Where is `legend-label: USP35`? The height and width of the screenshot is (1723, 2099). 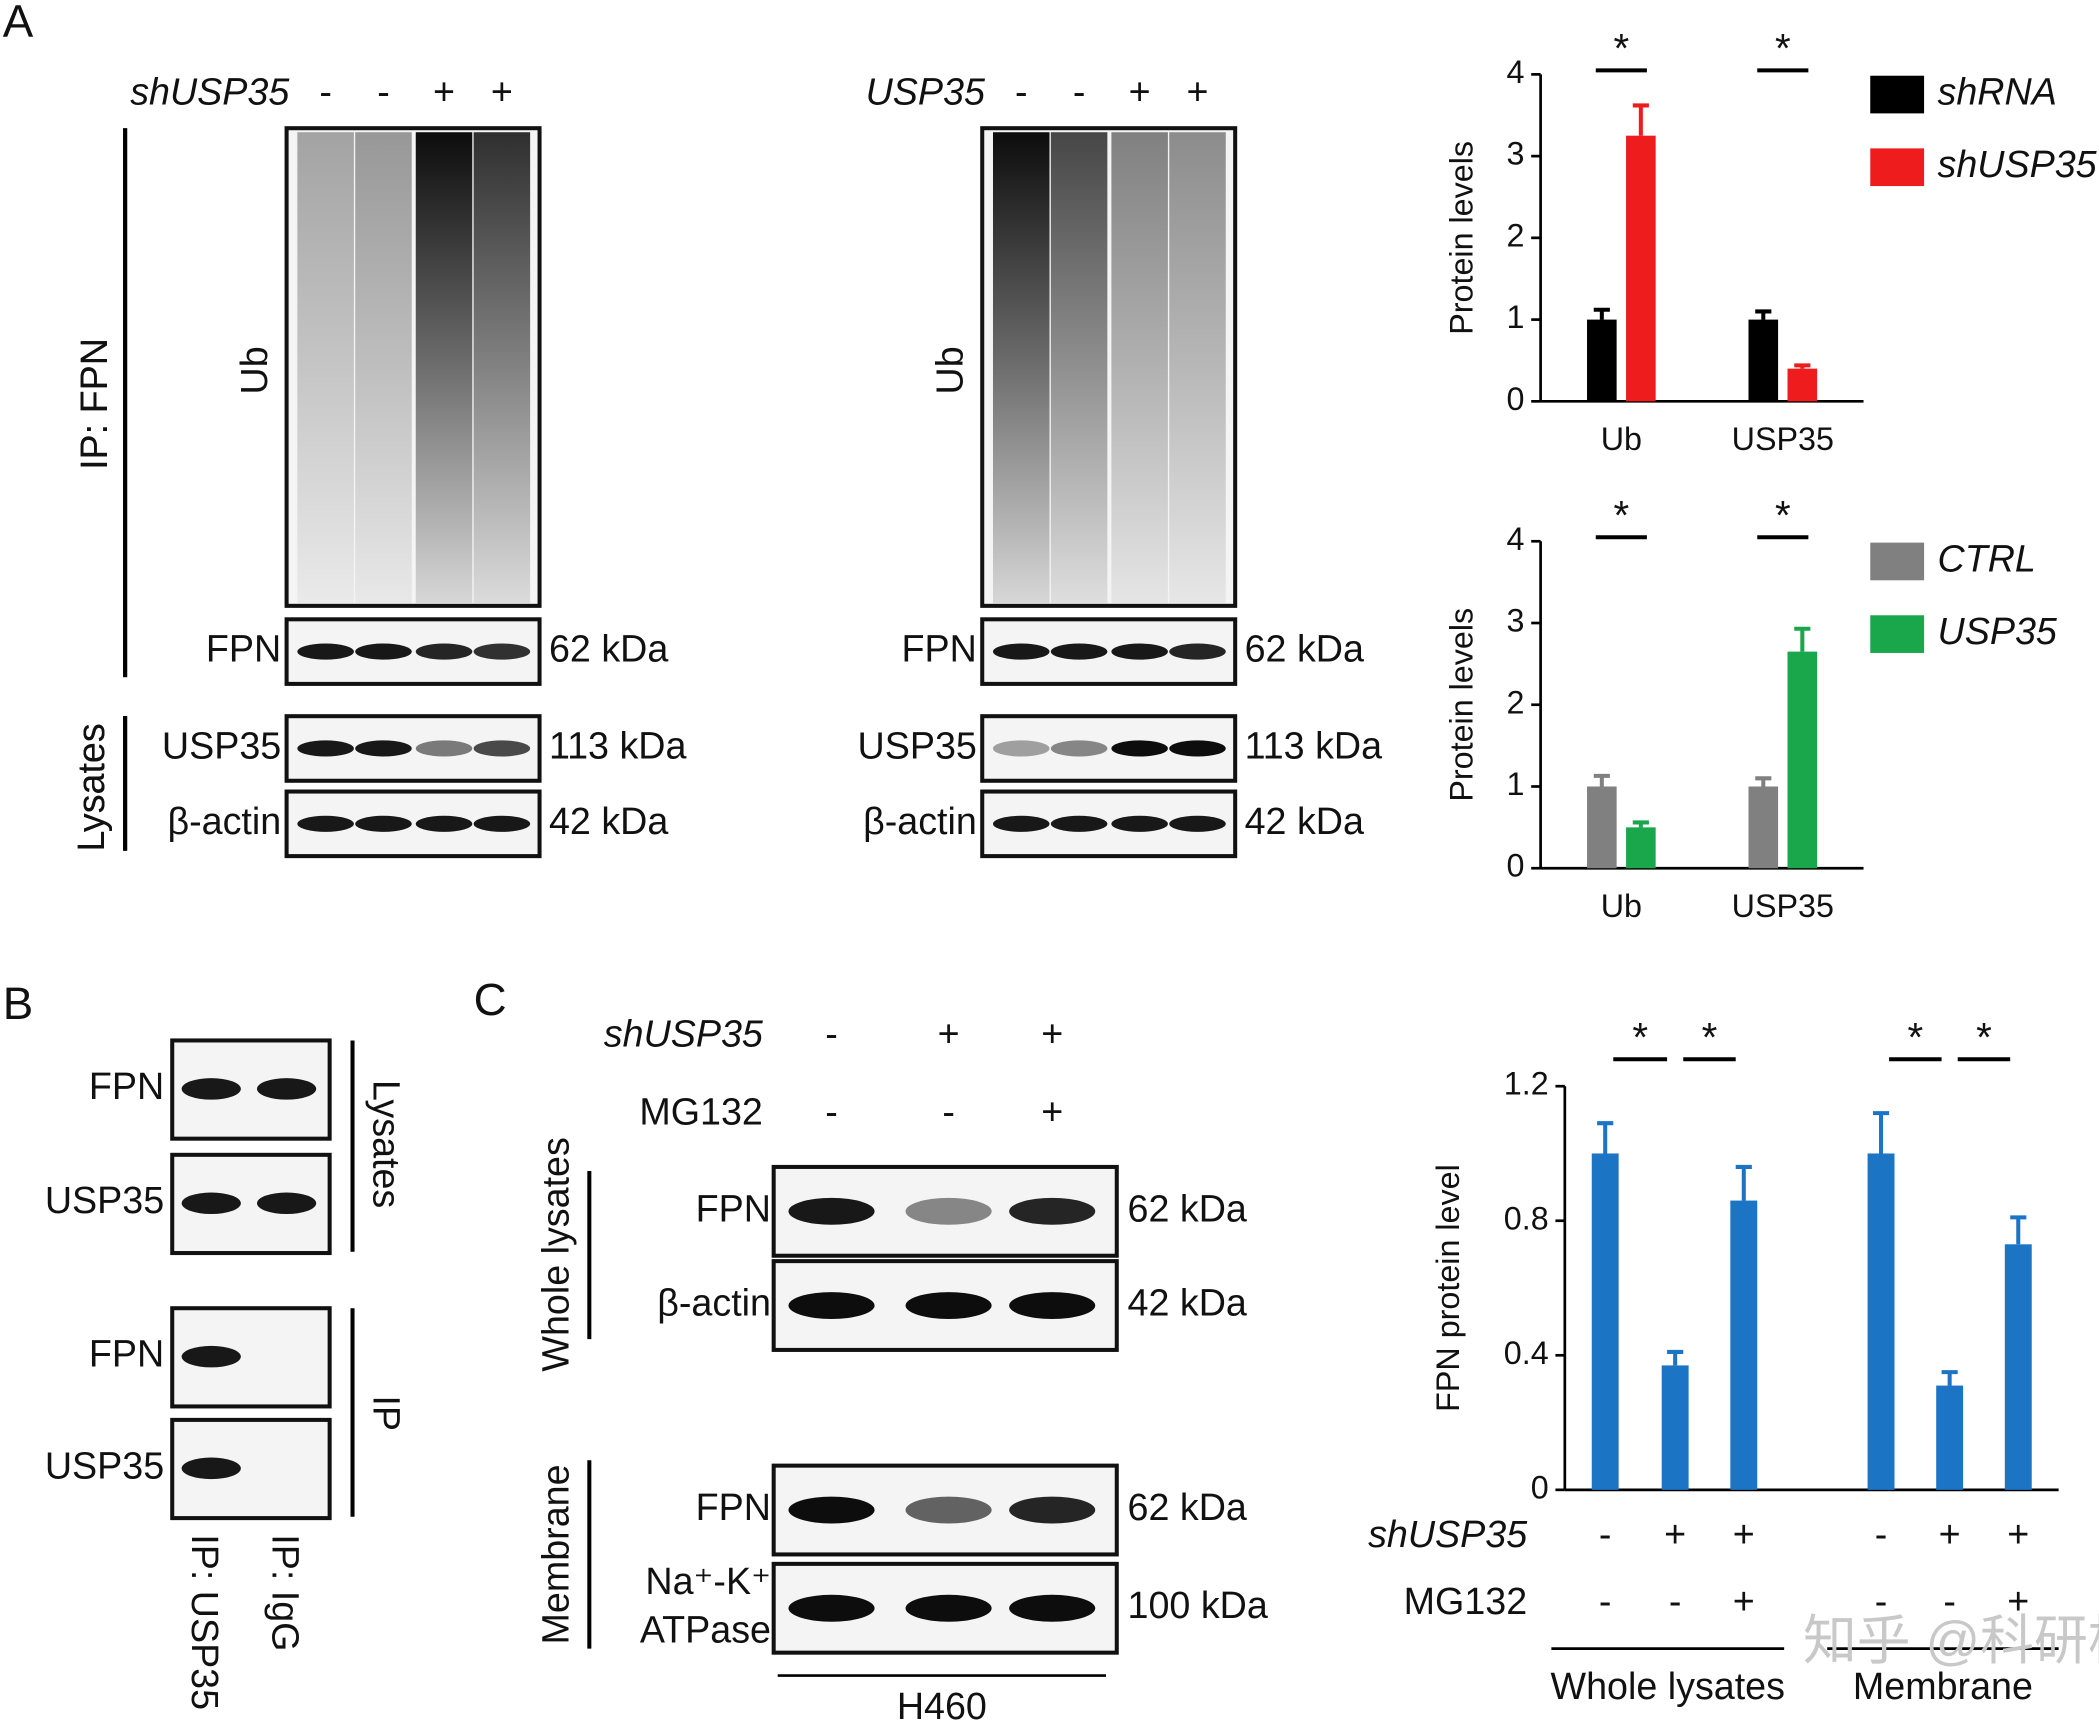 legend-label: USP35 is located at coordinates (1998, 631).